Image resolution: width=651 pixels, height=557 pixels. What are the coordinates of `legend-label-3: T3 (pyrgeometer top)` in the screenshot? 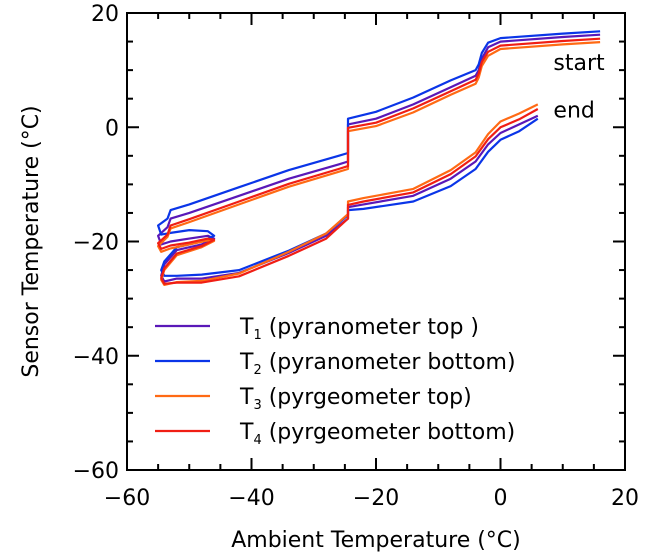 It's located at (355, 399).